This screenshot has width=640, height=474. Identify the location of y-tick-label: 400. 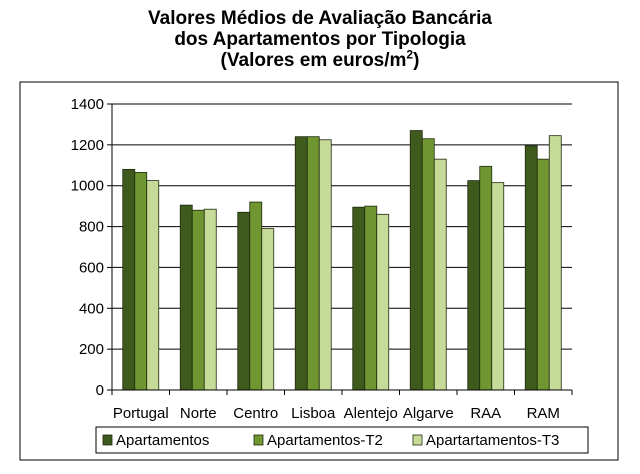
(91, 308).